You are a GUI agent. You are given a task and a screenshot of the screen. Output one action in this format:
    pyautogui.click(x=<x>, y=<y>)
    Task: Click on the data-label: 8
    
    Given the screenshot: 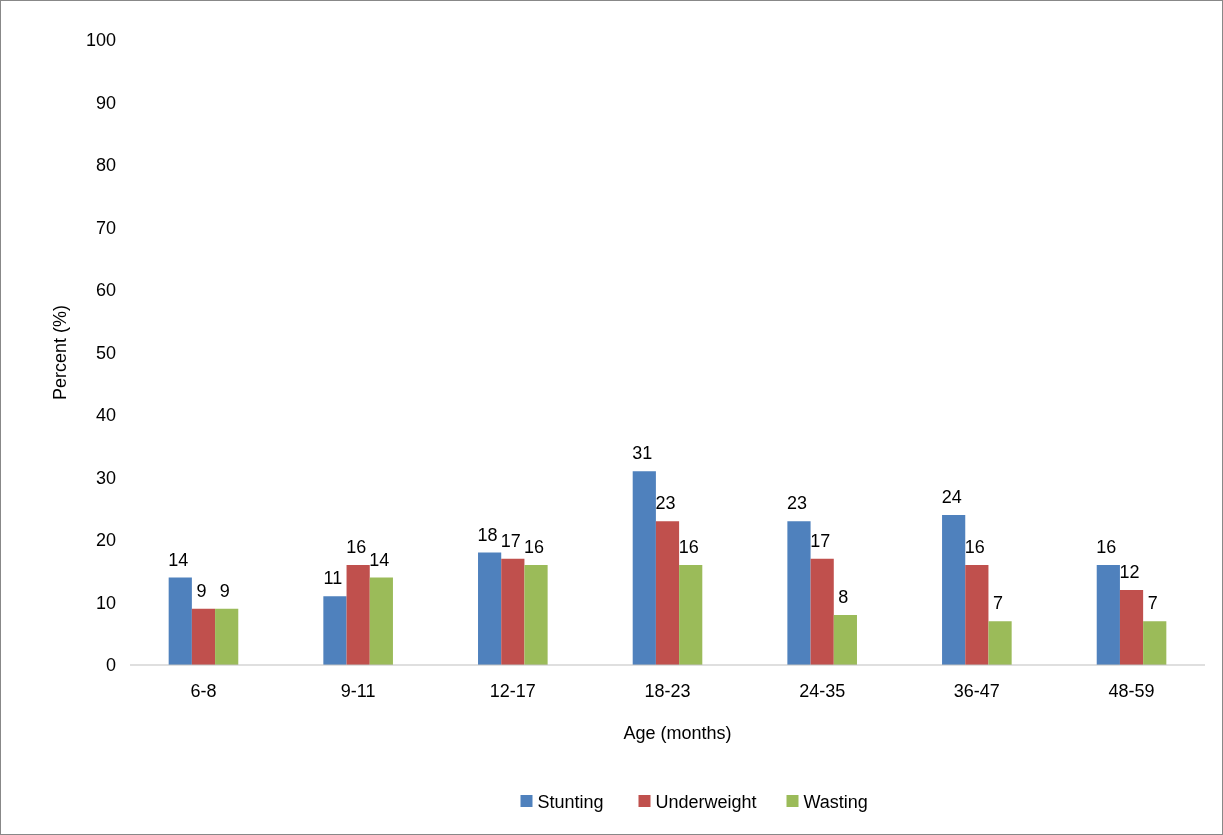 What is the action you would take?
    pyautogui.click(x=843, y=597)
    